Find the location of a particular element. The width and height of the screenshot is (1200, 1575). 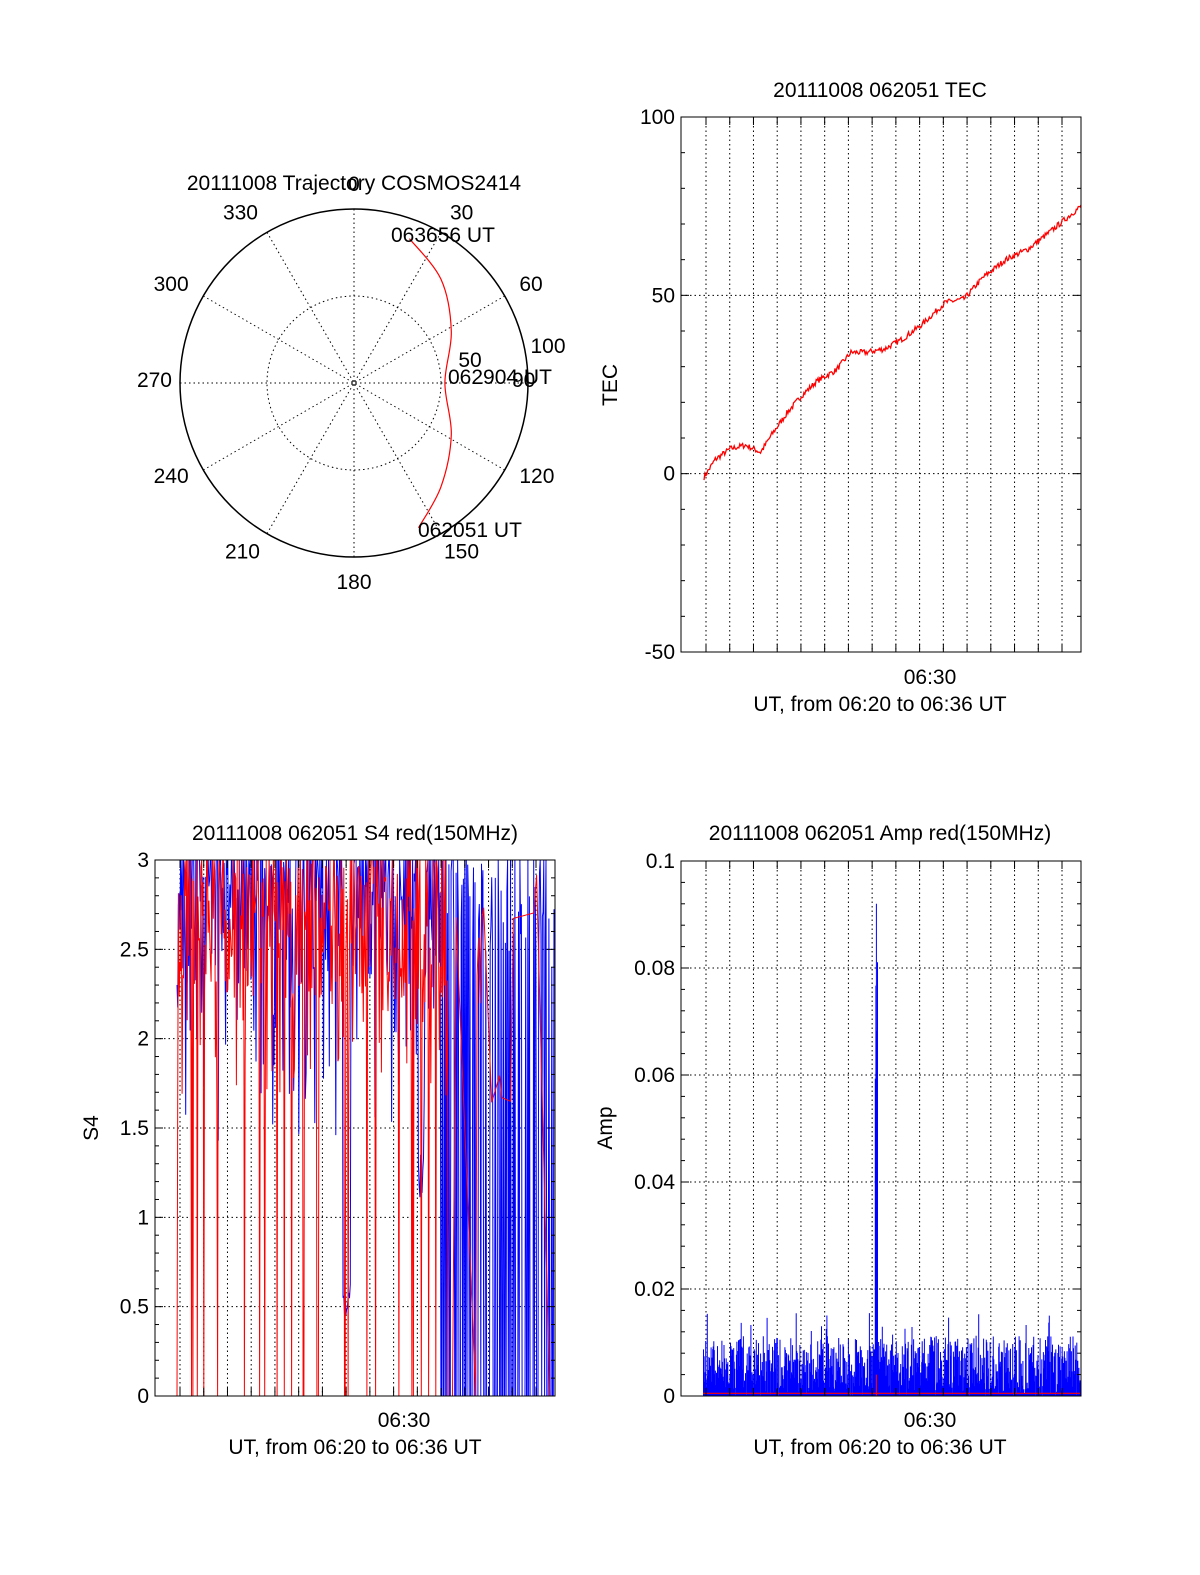

azimuth-label: 30 is located at coordinates (461, 213).